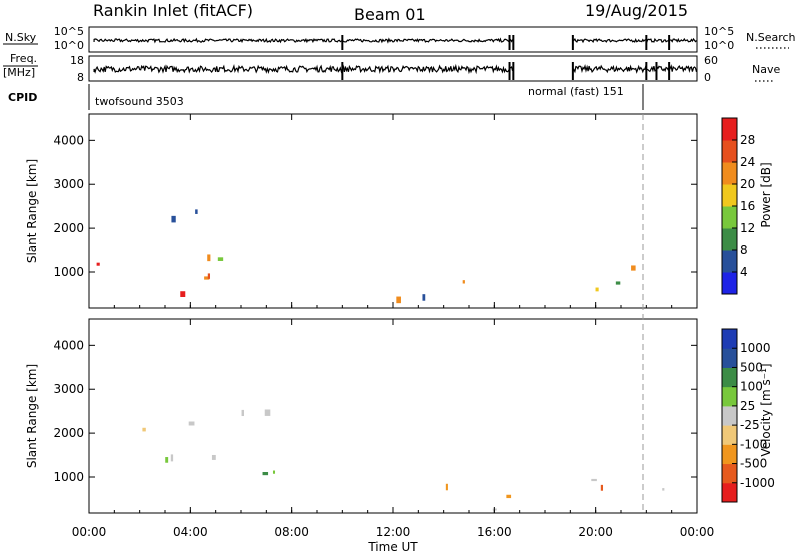  What do you see at coordinates (719, 31) in the screenshot?
I see `nsearch-tick-top: 10^5` at bounding box center [719, 31].